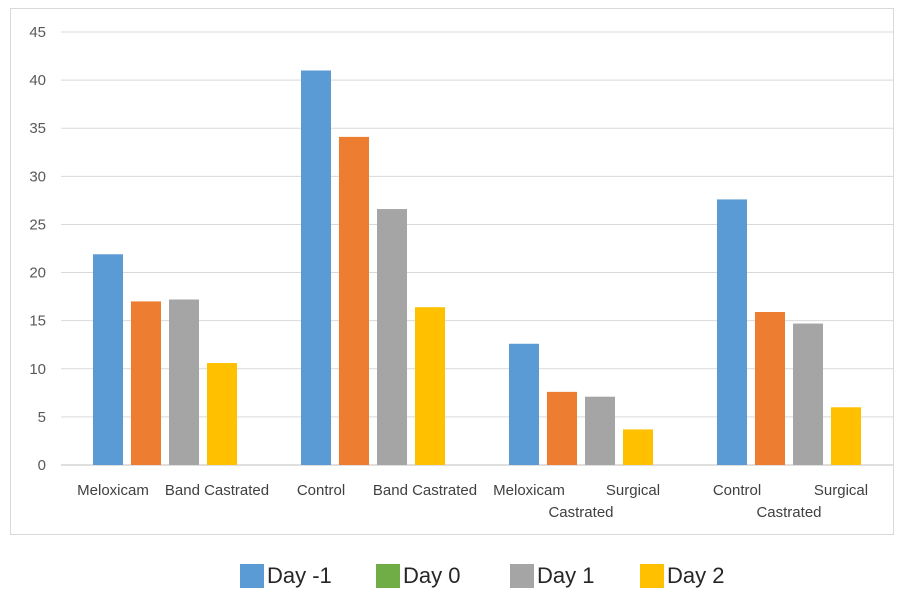  Describe the element at coordinates (432, 575) in the screenshot. I see `legend-label: Day 0` at that location.